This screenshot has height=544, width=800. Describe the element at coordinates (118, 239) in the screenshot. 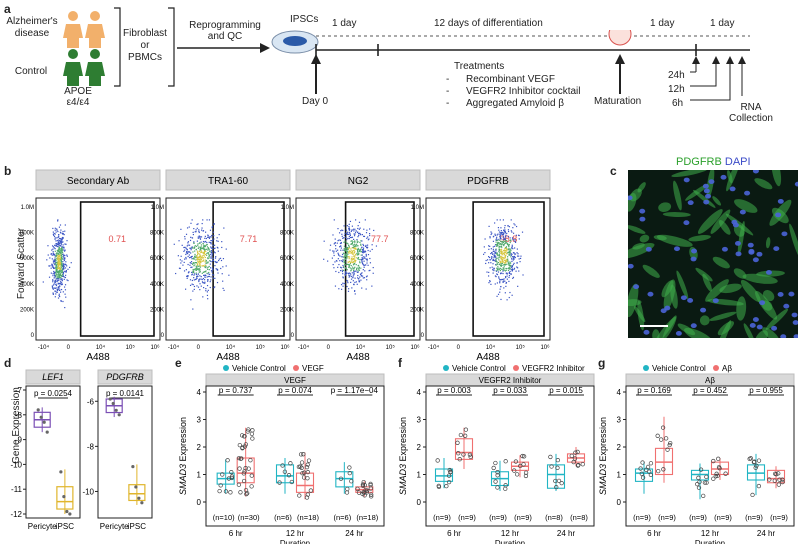

I see `gate-percent: 0.71` at that location.